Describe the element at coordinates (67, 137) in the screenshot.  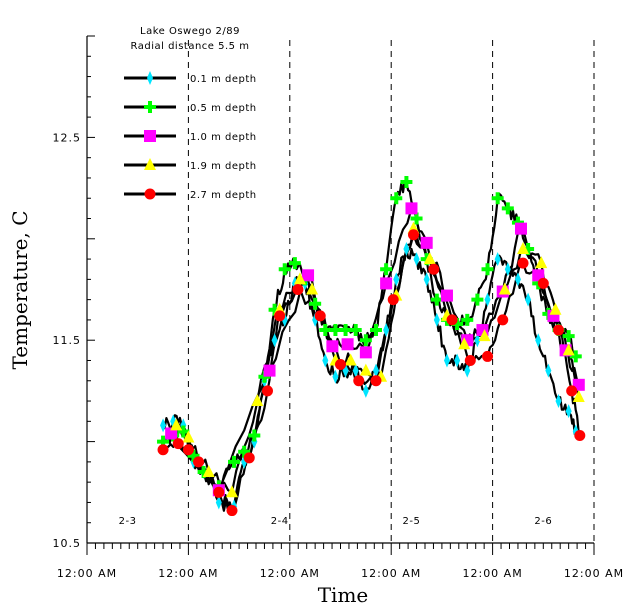
I see `y-tick-label: 12.5` at that location.